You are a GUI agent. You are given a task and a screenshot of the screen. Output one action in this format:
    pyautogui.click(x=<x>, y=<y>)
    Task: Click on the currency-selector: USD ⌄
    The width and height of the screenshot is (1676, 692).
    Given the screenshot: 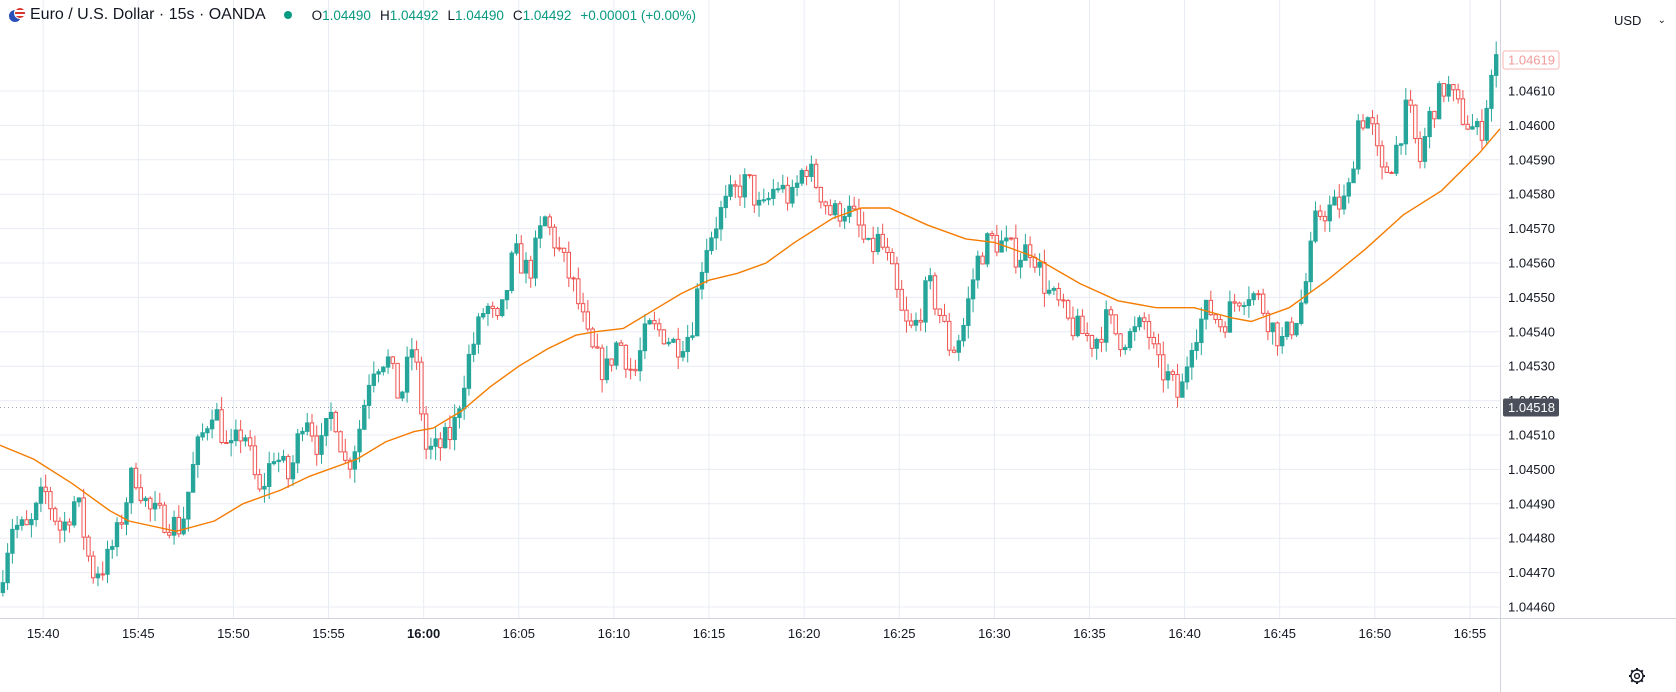 What is the action you would take?
    pyautogui.click(x=1640, y=20)
    